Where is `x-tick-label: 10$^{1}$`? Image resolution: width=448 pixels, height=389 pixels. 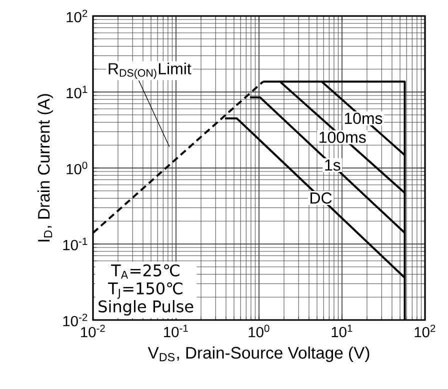
x-tick-label: 10$^{1}$ is located at coordinates (342, 331).